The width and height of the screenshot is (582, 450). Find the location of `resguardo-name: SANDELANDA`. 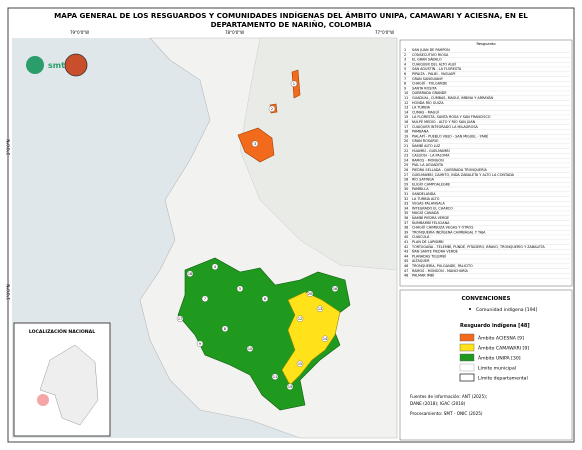

resguardo-name: SANDELANDA is located at coordinates (424, 194).